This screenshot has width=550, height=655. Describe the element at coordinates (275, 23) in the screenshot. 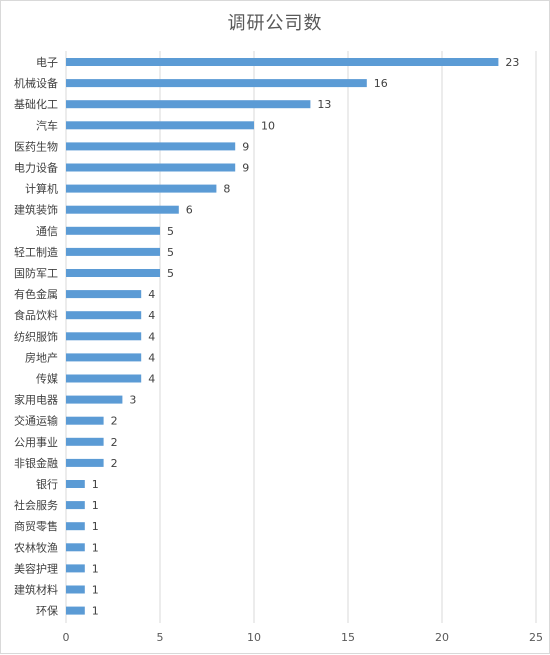

I see `chart-title: 调研公司数` at that location.